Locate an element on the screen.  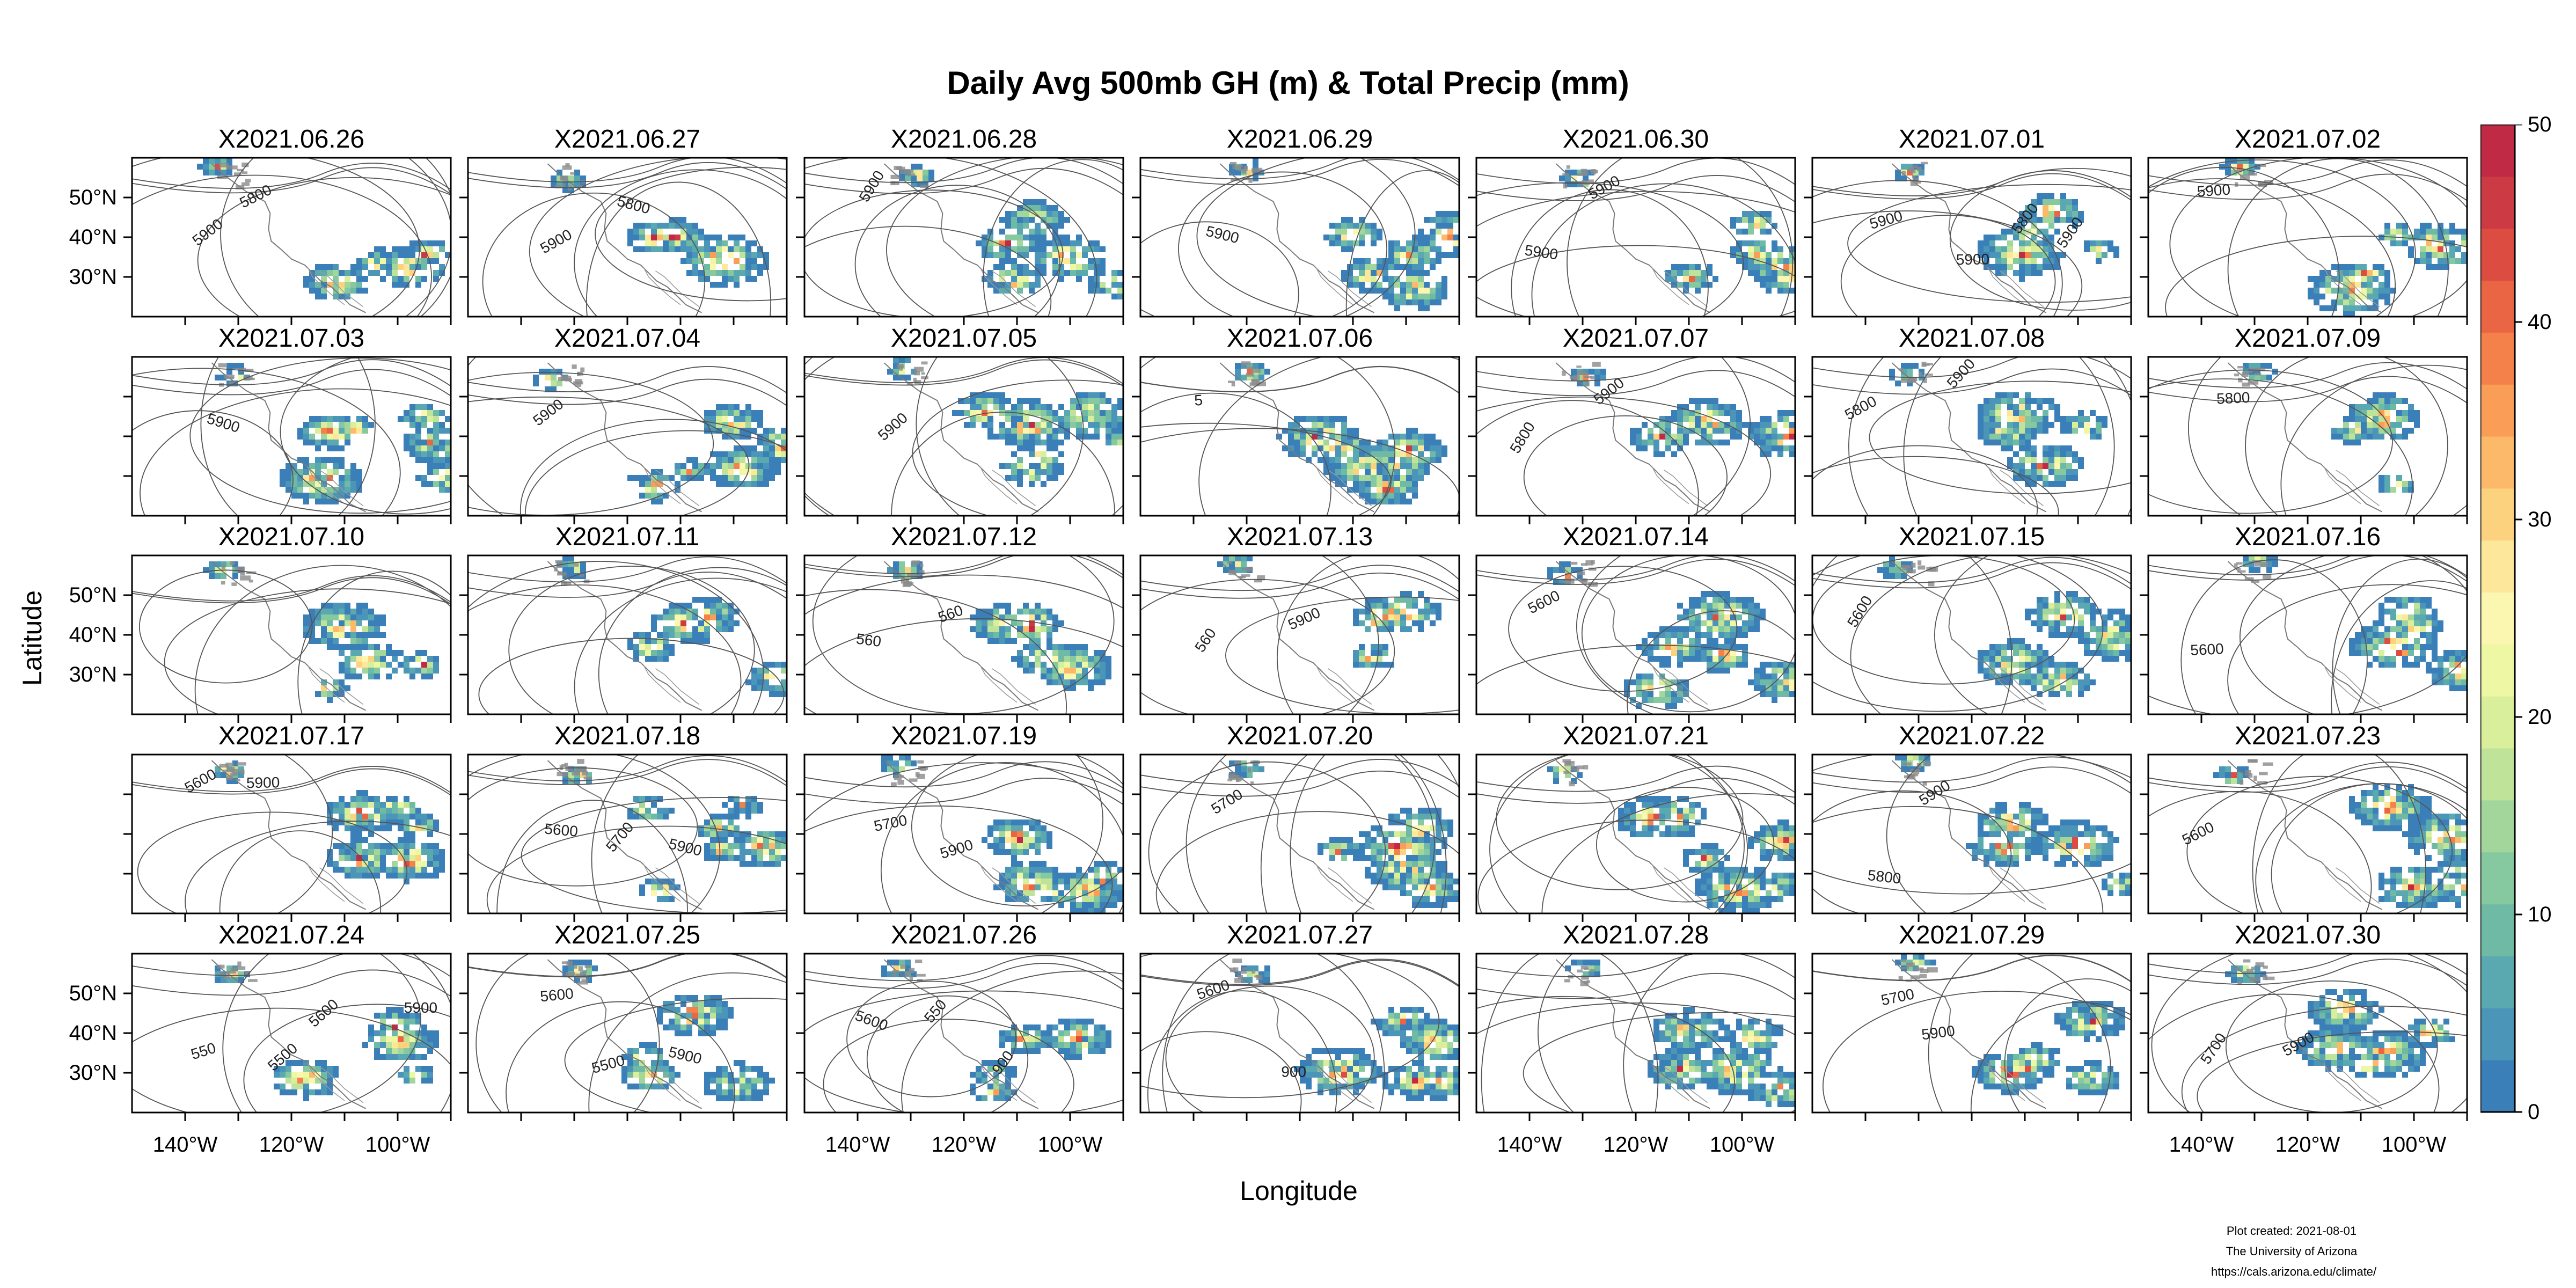
contour-label: 560 is located at coordinates (868, 640).